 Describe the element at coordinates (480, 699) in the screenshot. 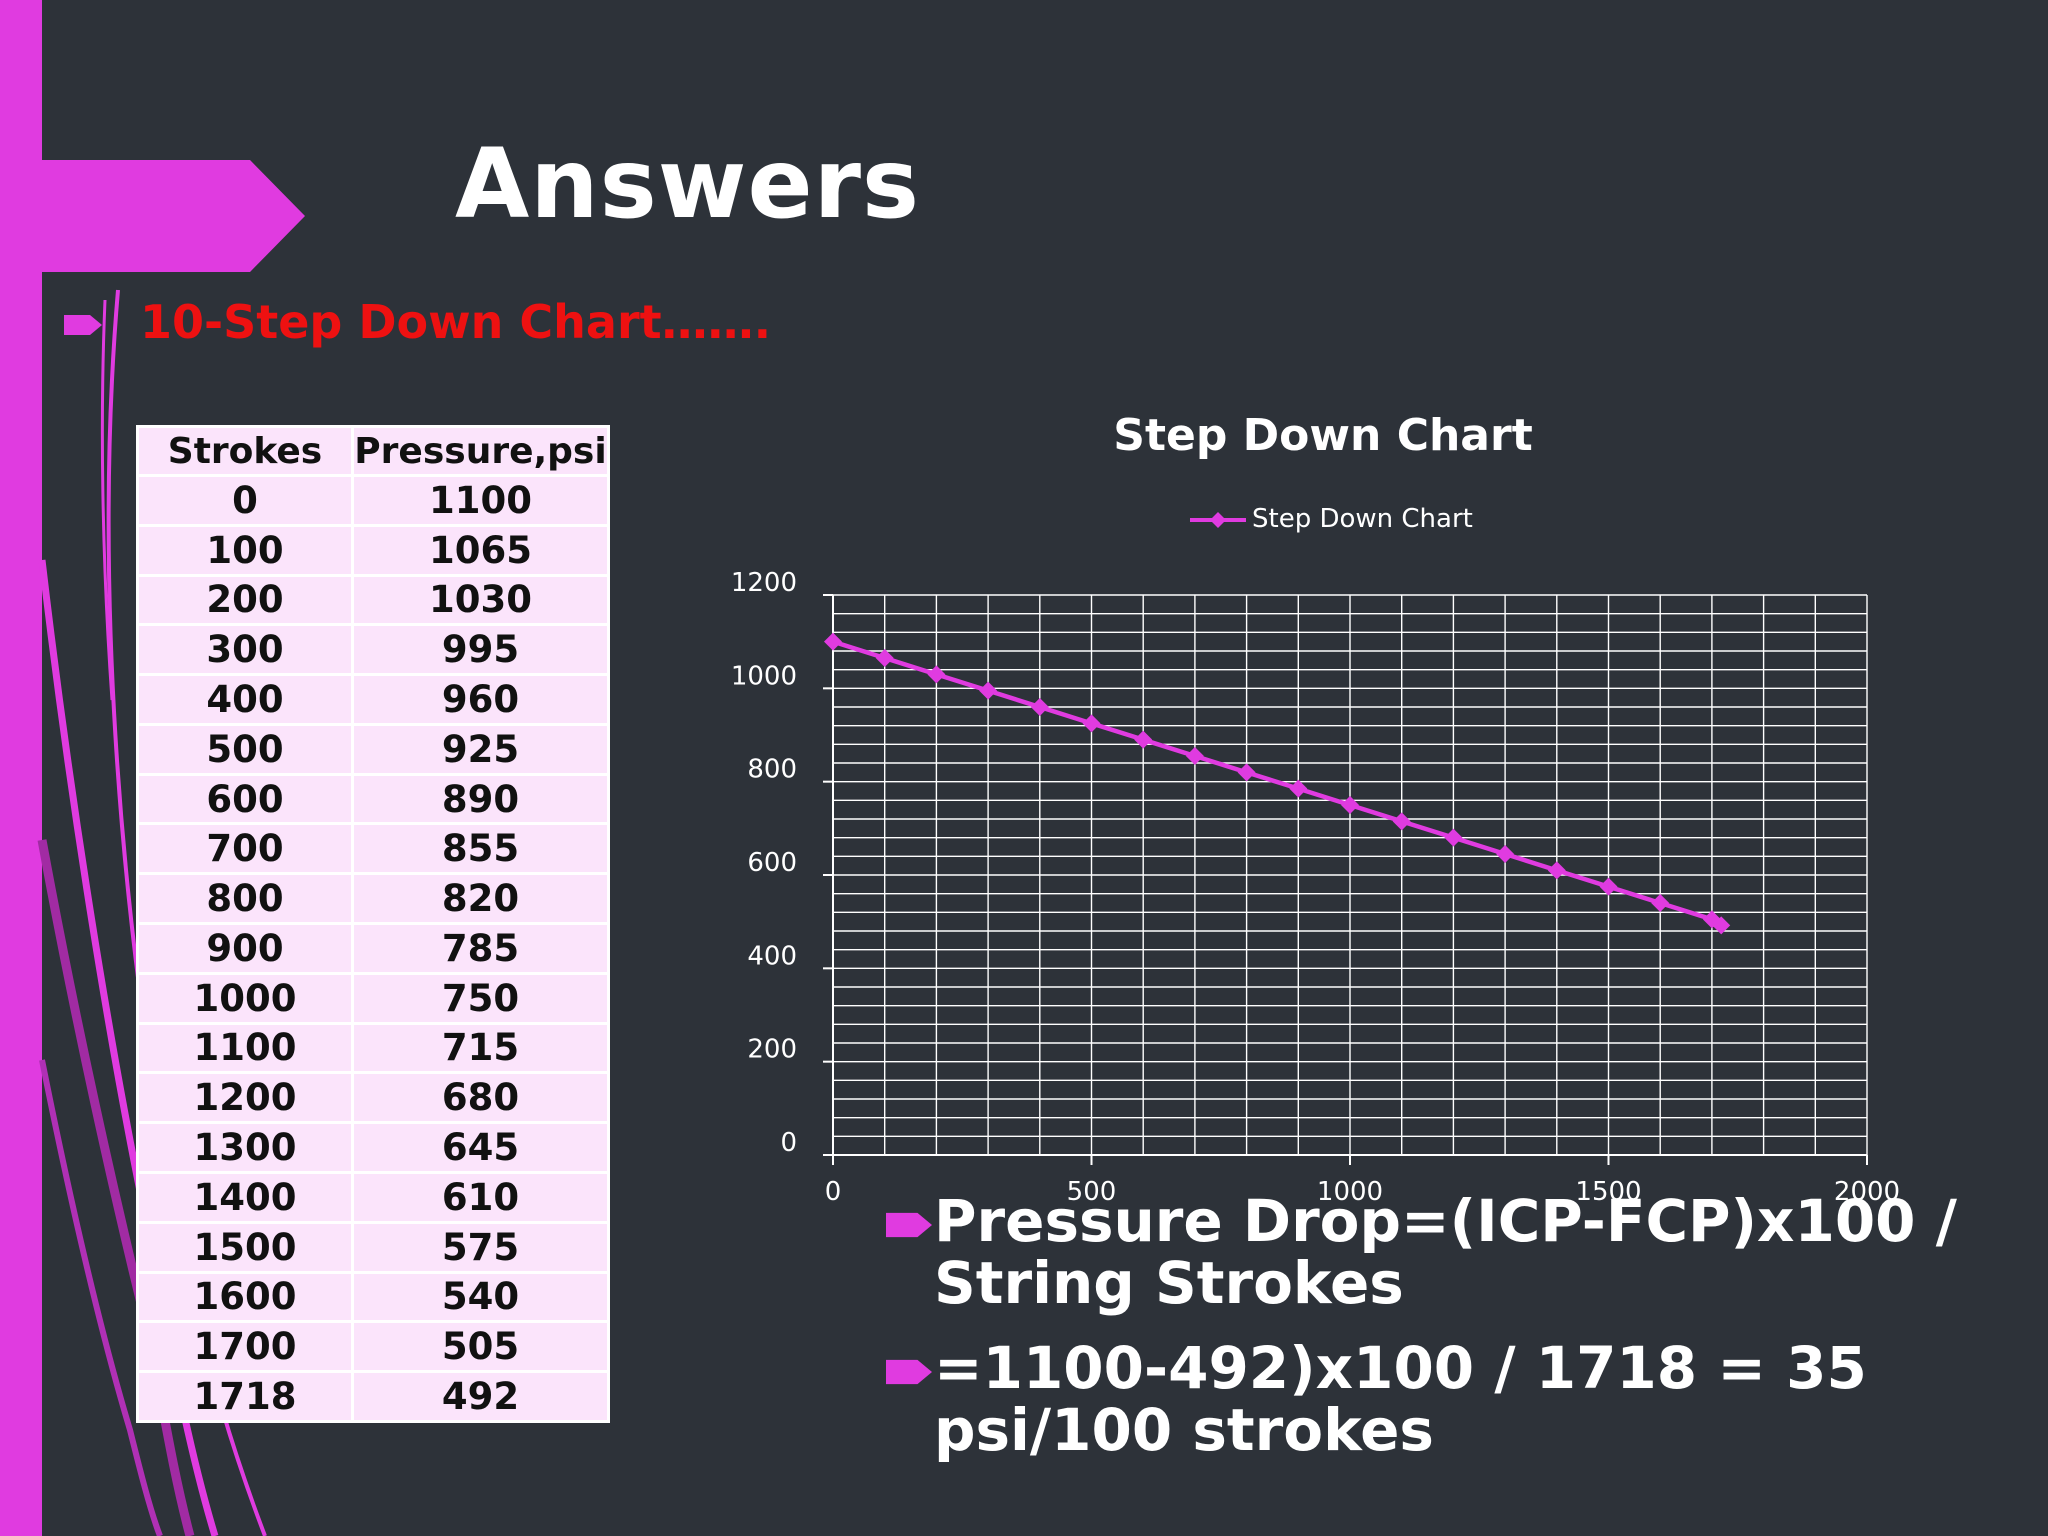

I see `cell-pressure: 960` at that location.